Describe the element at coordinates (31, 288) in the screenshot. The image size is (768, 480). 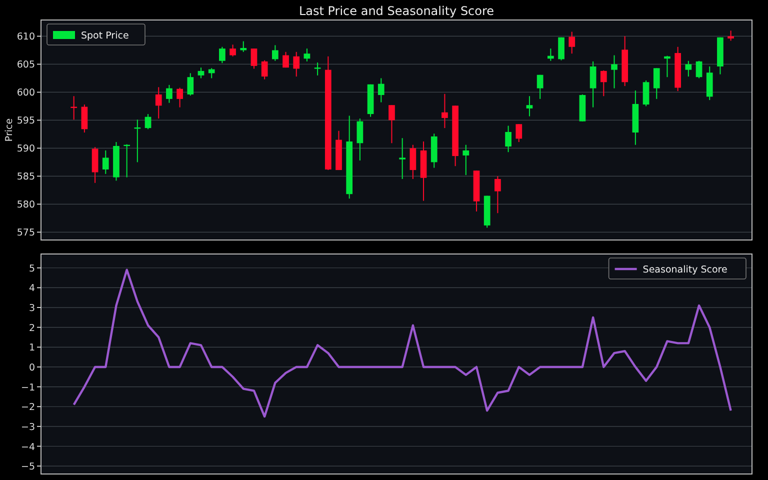
I see `y-tick-label: 4` at that location.